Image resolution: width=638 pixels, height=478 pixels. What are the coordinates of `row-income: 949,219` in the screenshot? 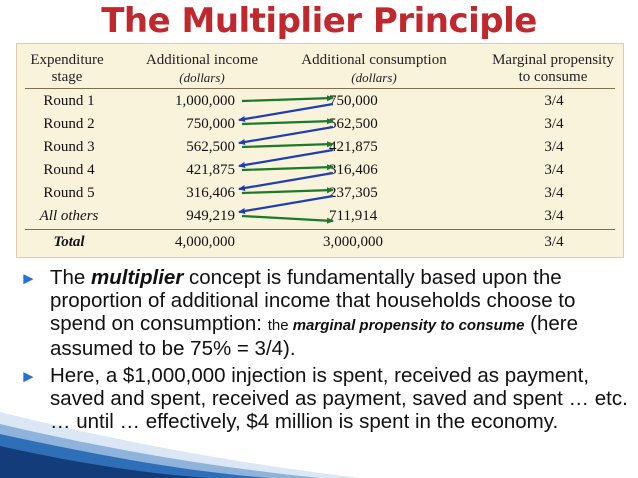 It's located at (210, 216).